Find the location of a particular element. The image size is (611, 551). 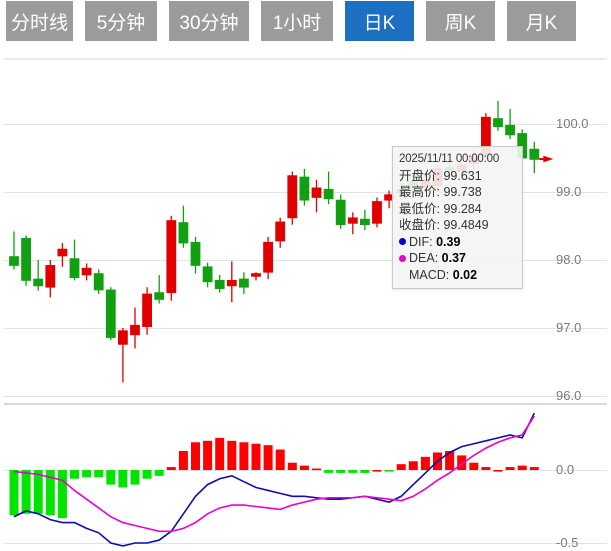

price-axis-tick-label: 98.0 is located at coordinates (569, 259).